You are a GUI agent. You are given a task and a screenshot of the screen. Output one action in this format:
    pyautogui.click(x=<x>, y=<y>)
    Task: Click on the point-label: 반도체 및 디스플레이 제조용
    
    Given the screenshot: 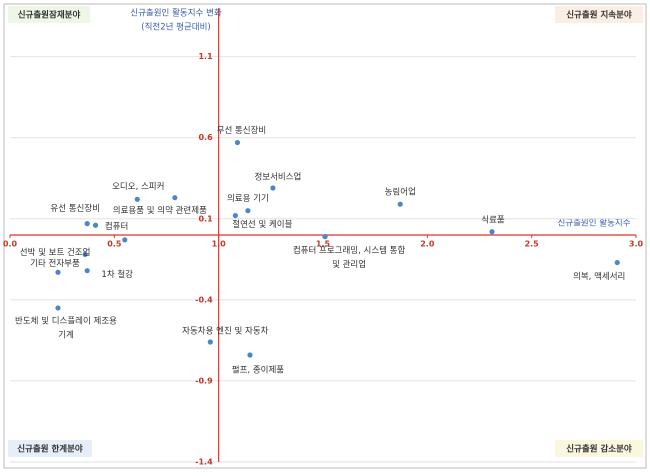 What is the action you would take?
    pyautogui.click(x=66, y=320)
    